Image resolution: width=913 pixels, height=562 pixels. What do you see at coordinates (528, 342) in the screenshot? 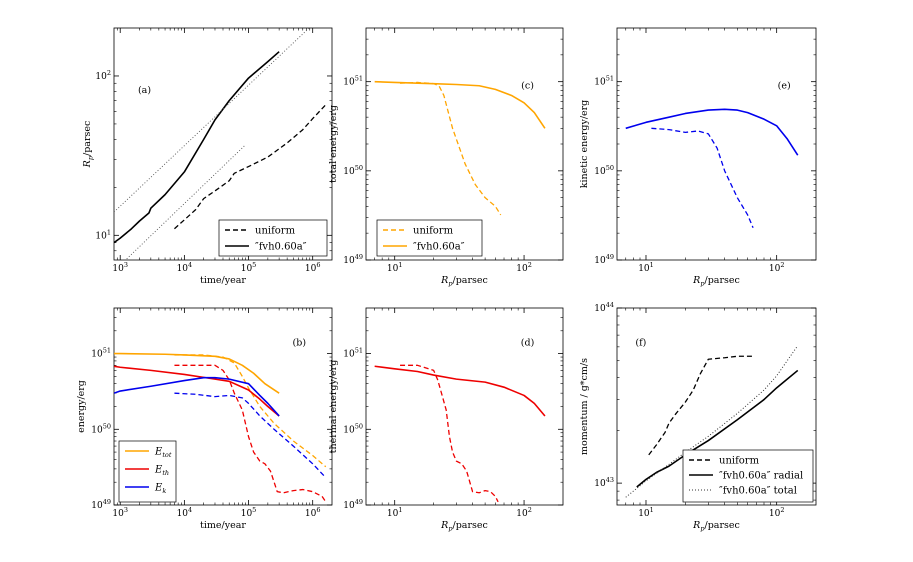
I see `panel-label: (d)` at bounding box center [528, 342].